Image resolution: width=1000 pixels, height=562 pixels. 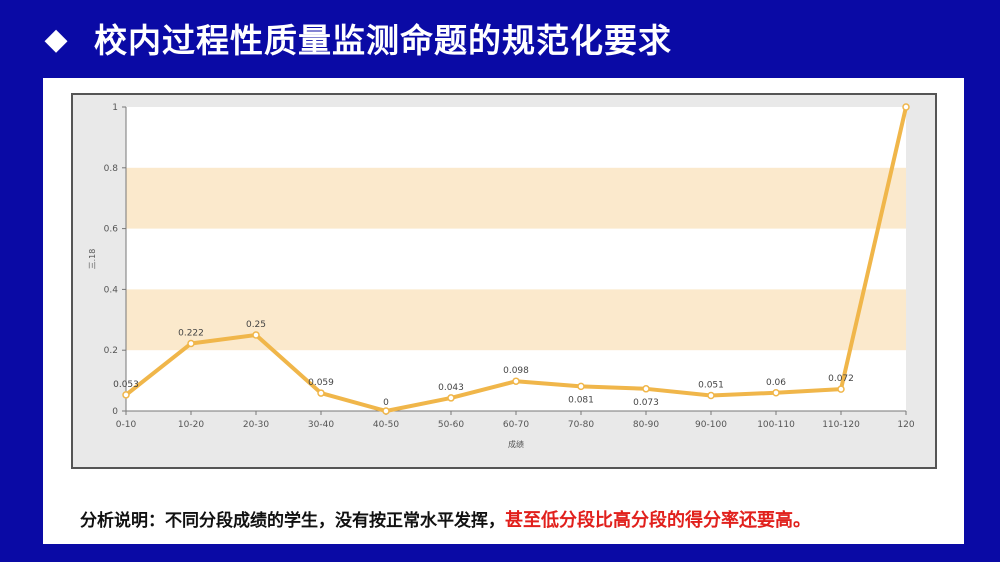 What do you see at coordinates (451, 388) in the screenshot?
I see `data-label: 0.043` at bounding box center [451, 388].